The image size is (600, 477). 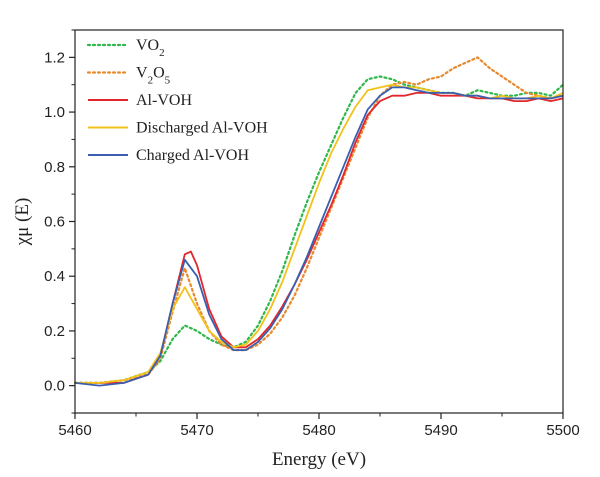 I want to click on legend-label-3: Al-VOH, so click(x=164, y=100).